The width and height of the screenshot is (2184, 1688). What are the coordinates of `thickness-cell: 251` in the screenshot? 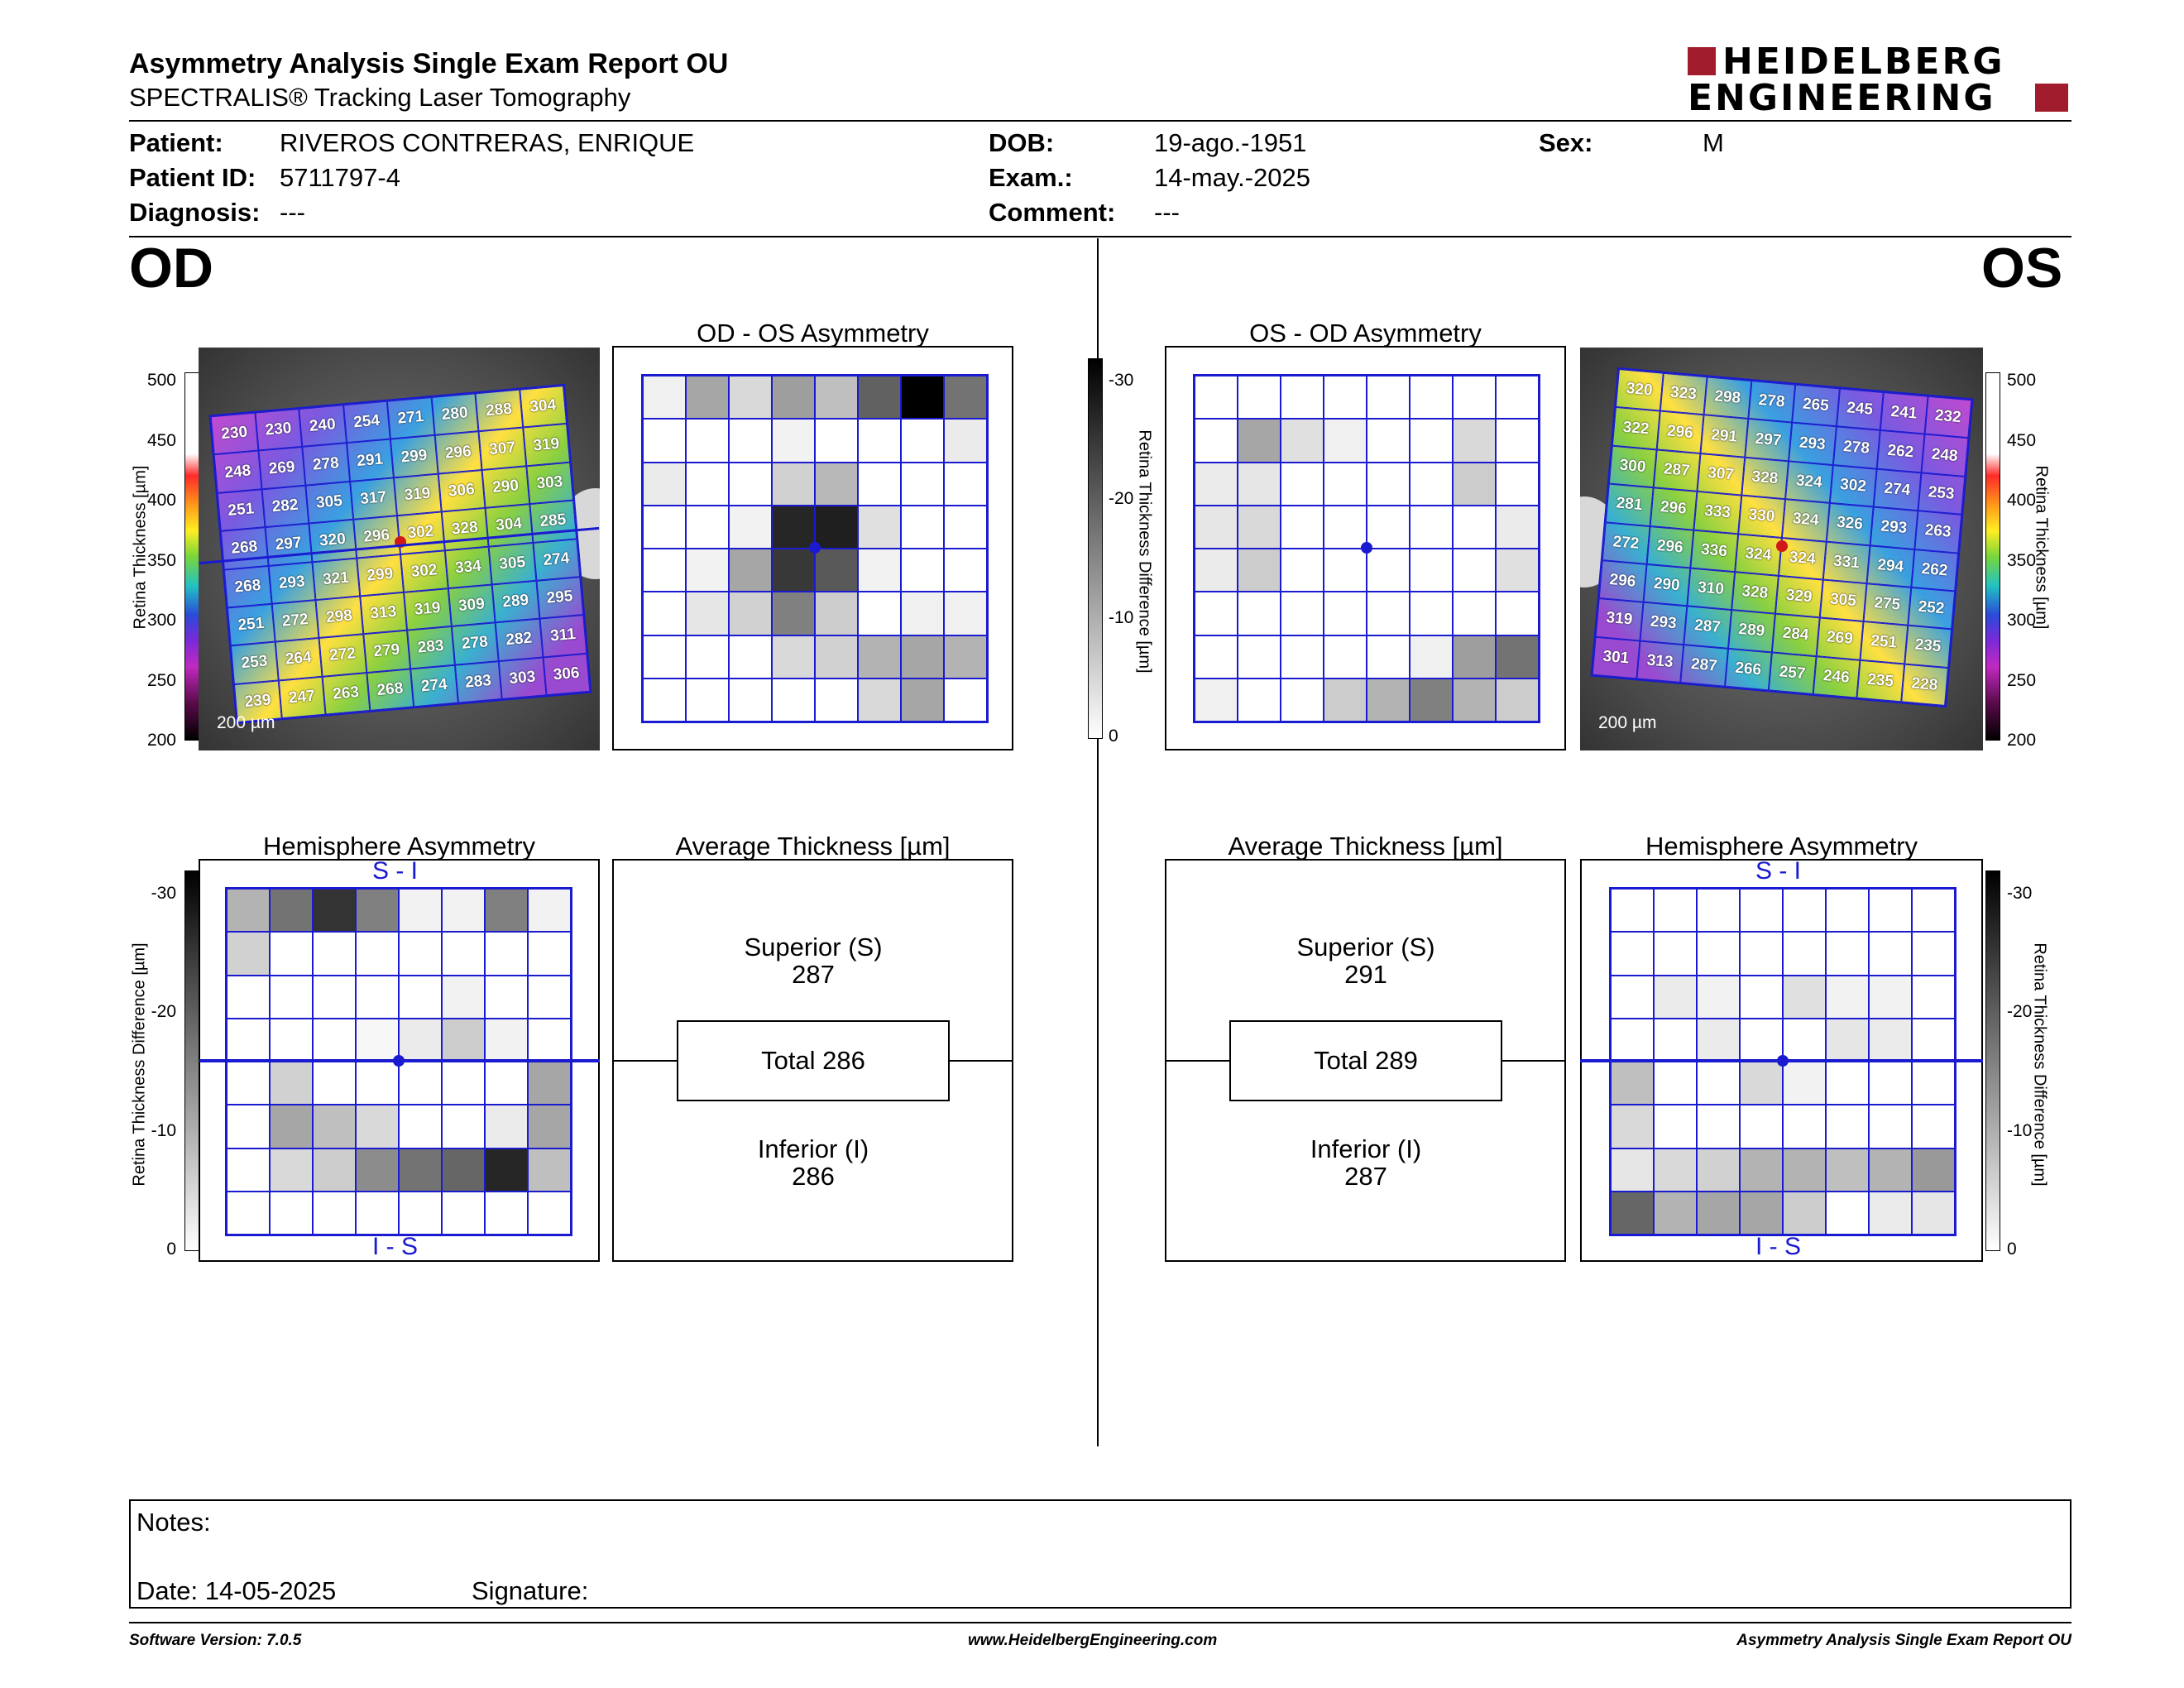 It's located at (1884, 642).